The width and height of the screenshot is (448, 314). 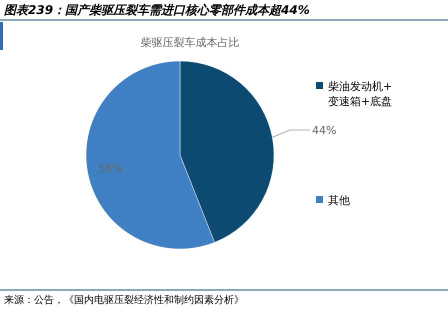 I want to click on data-label: 44%, so click(x=324, y=131).